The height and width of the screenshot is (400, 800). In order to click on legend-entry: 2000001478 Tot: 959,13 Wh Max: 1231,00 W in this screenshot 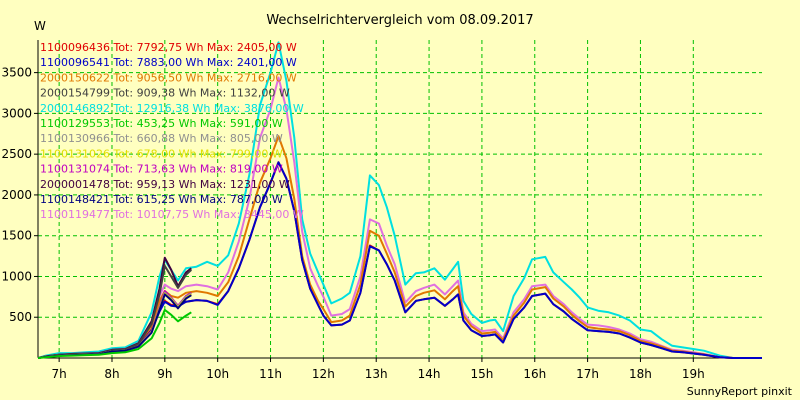, I will do `click(165, 184)`.